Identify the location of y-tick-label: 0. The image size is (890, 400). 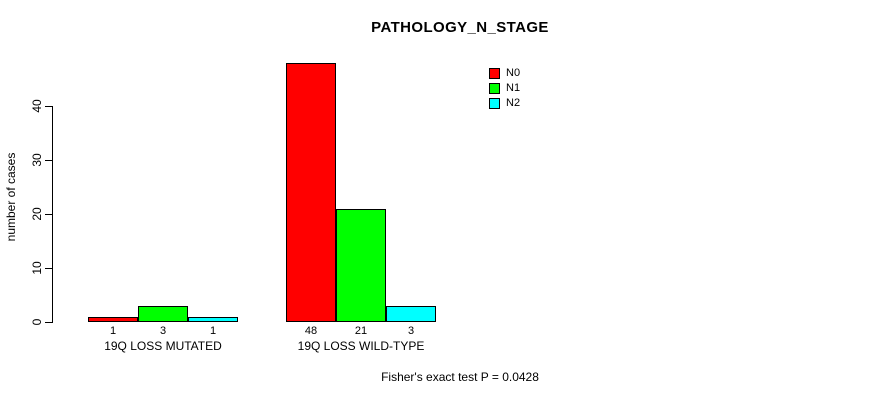
(37, 322).